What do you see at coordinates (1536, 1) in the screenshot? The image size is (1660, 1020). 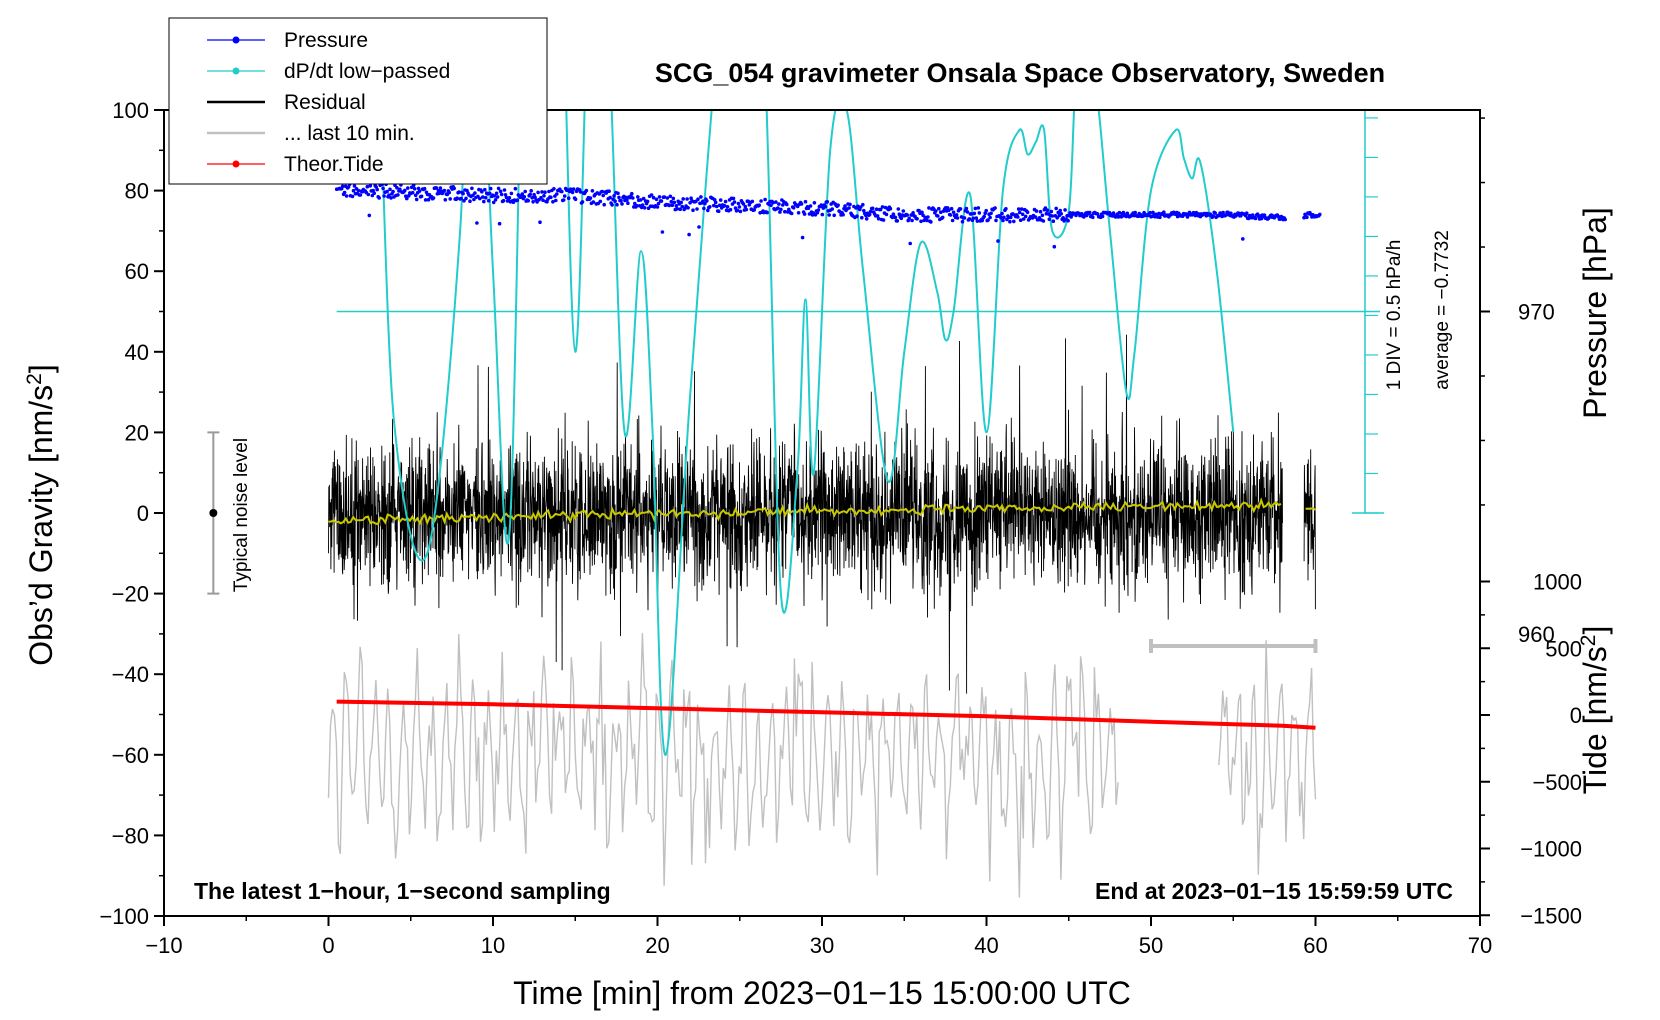 I see `pressure-tick-label: 980` at bounding box center [1536, 1].